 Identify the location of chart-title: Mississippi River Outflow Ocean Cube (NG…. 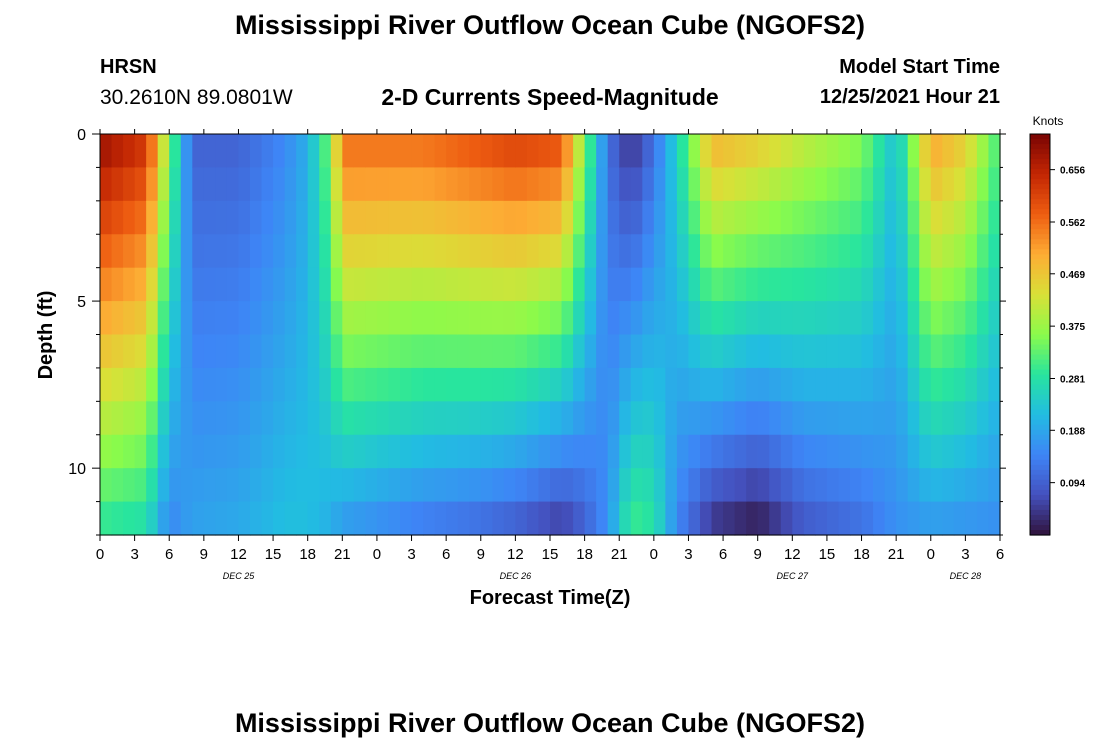
(550, 25).